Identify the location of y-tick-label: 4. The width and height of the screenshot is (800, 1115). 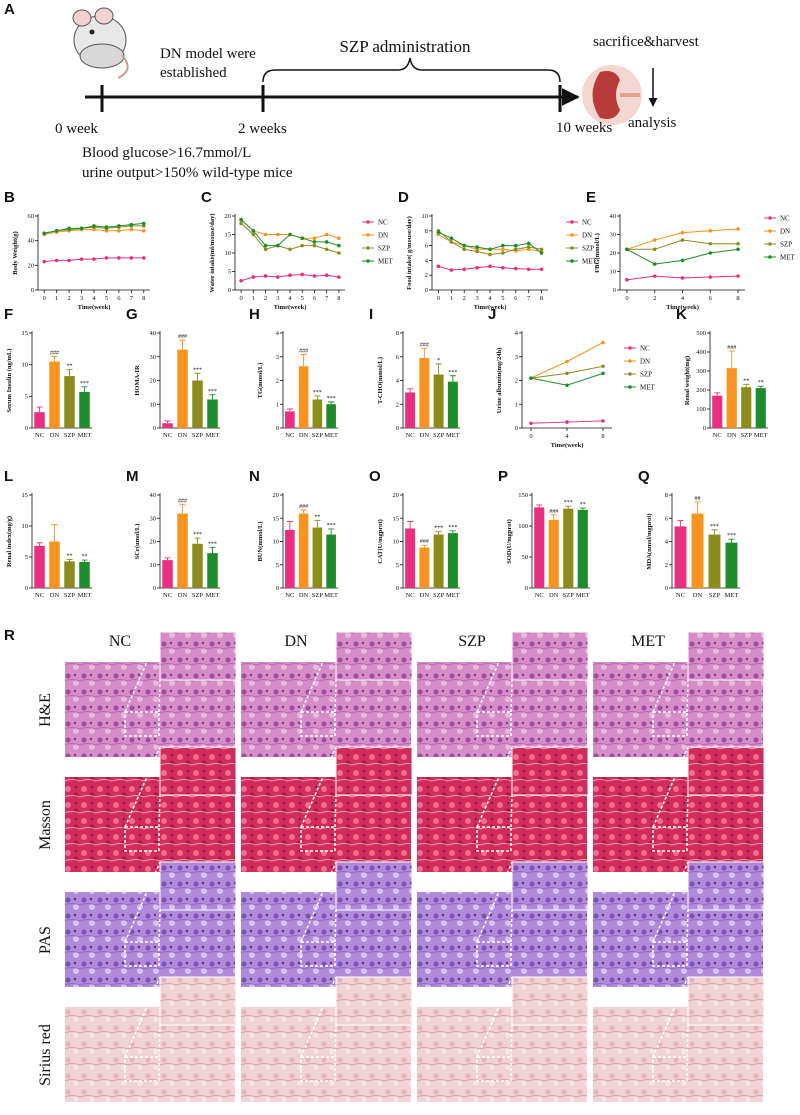
(427, 260).